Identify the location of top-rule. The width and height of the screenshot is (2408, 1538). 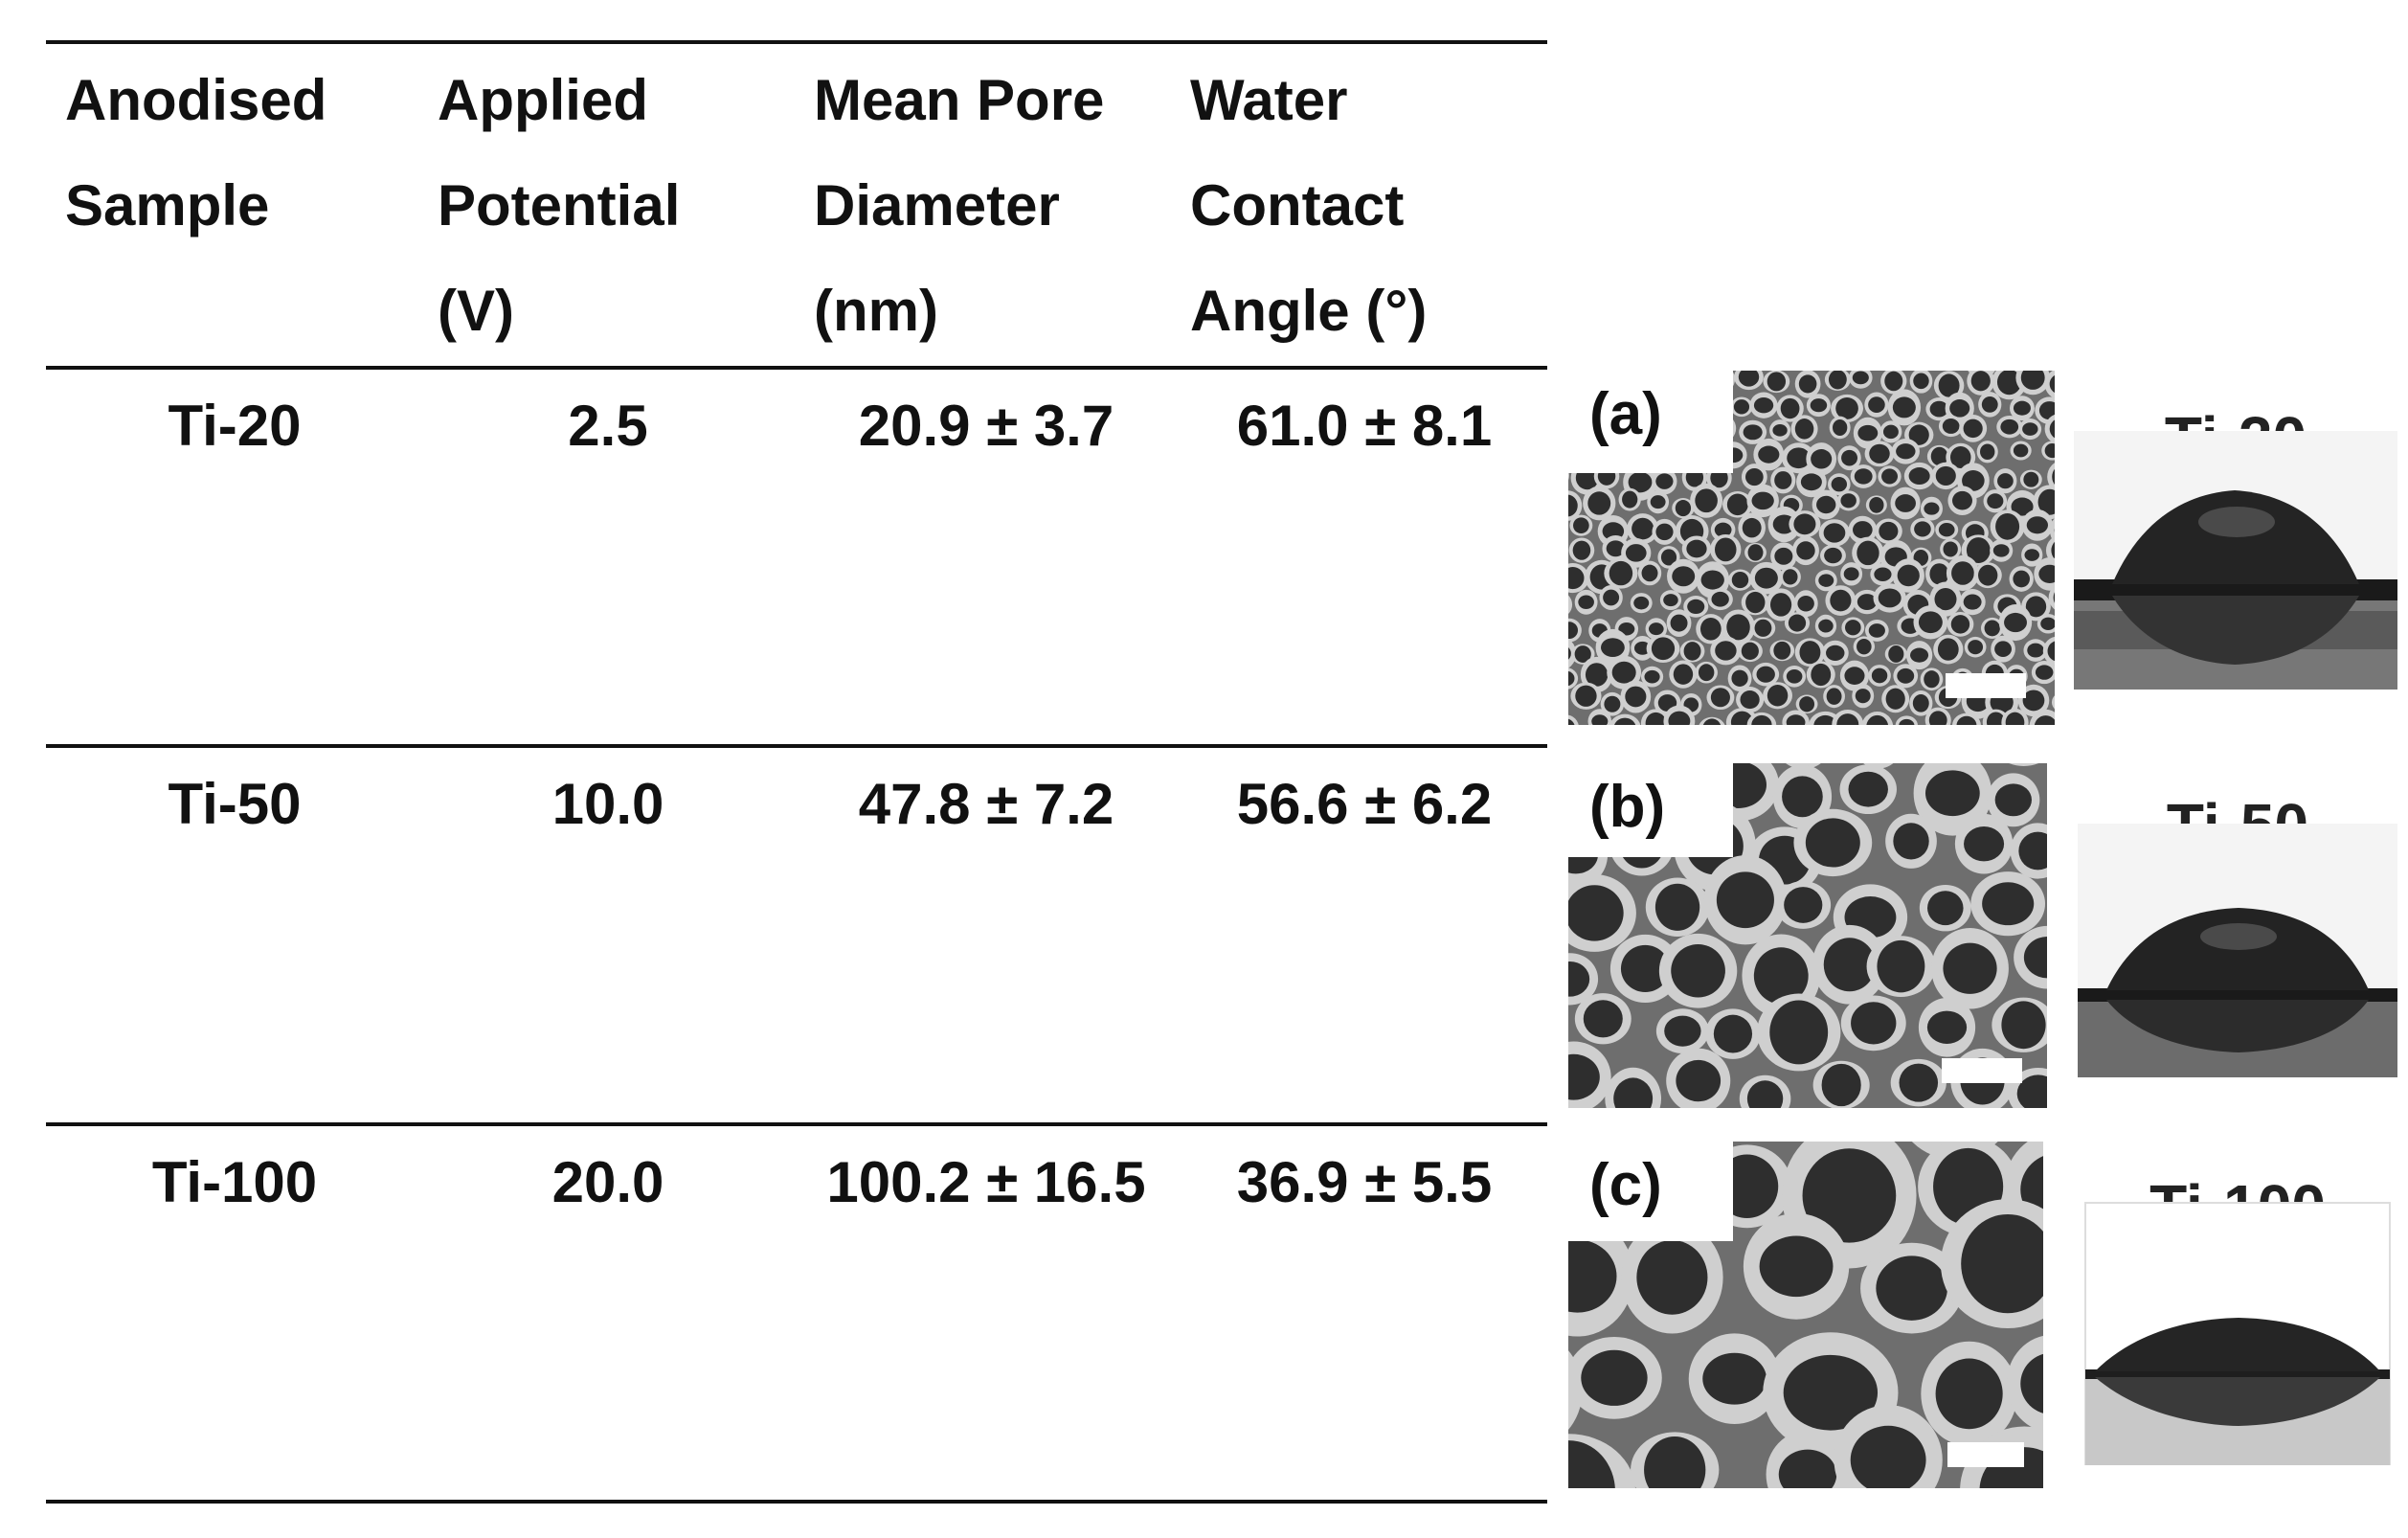
(797, 42).